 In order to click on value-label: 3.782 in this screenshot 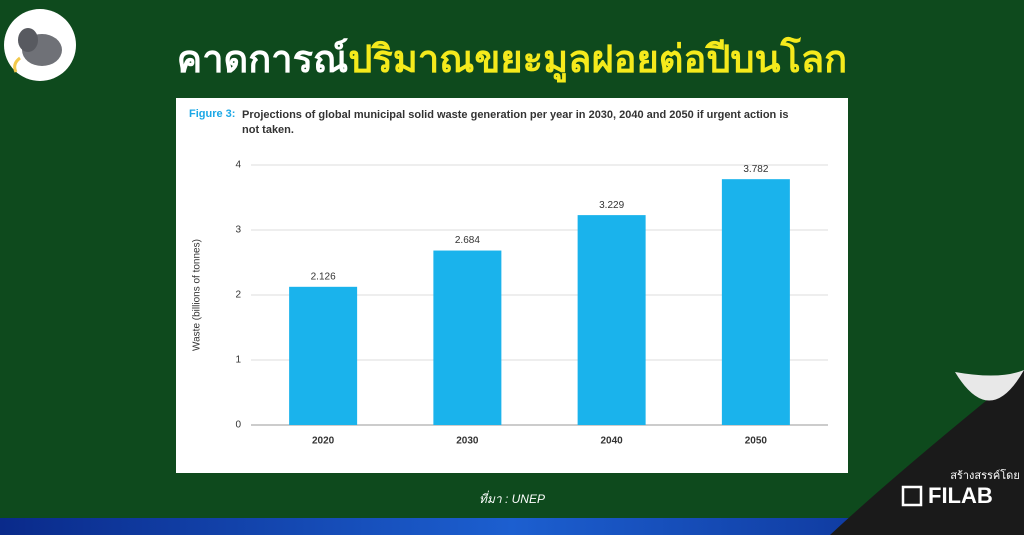, I will do `click(755, 169)`.